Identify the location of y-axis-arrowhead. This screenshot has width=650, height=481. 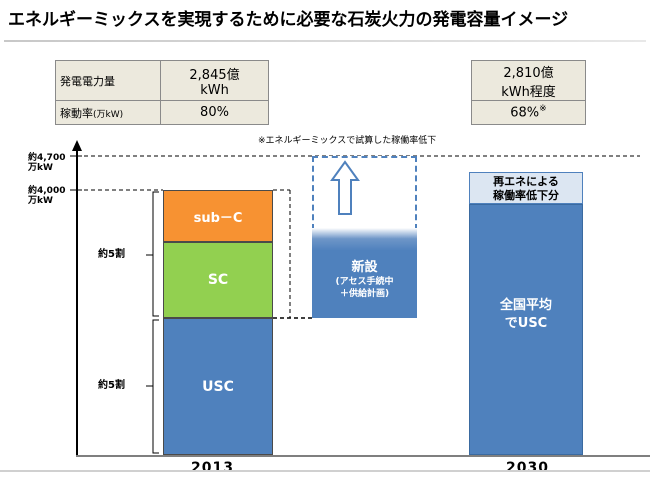
(77, 145).